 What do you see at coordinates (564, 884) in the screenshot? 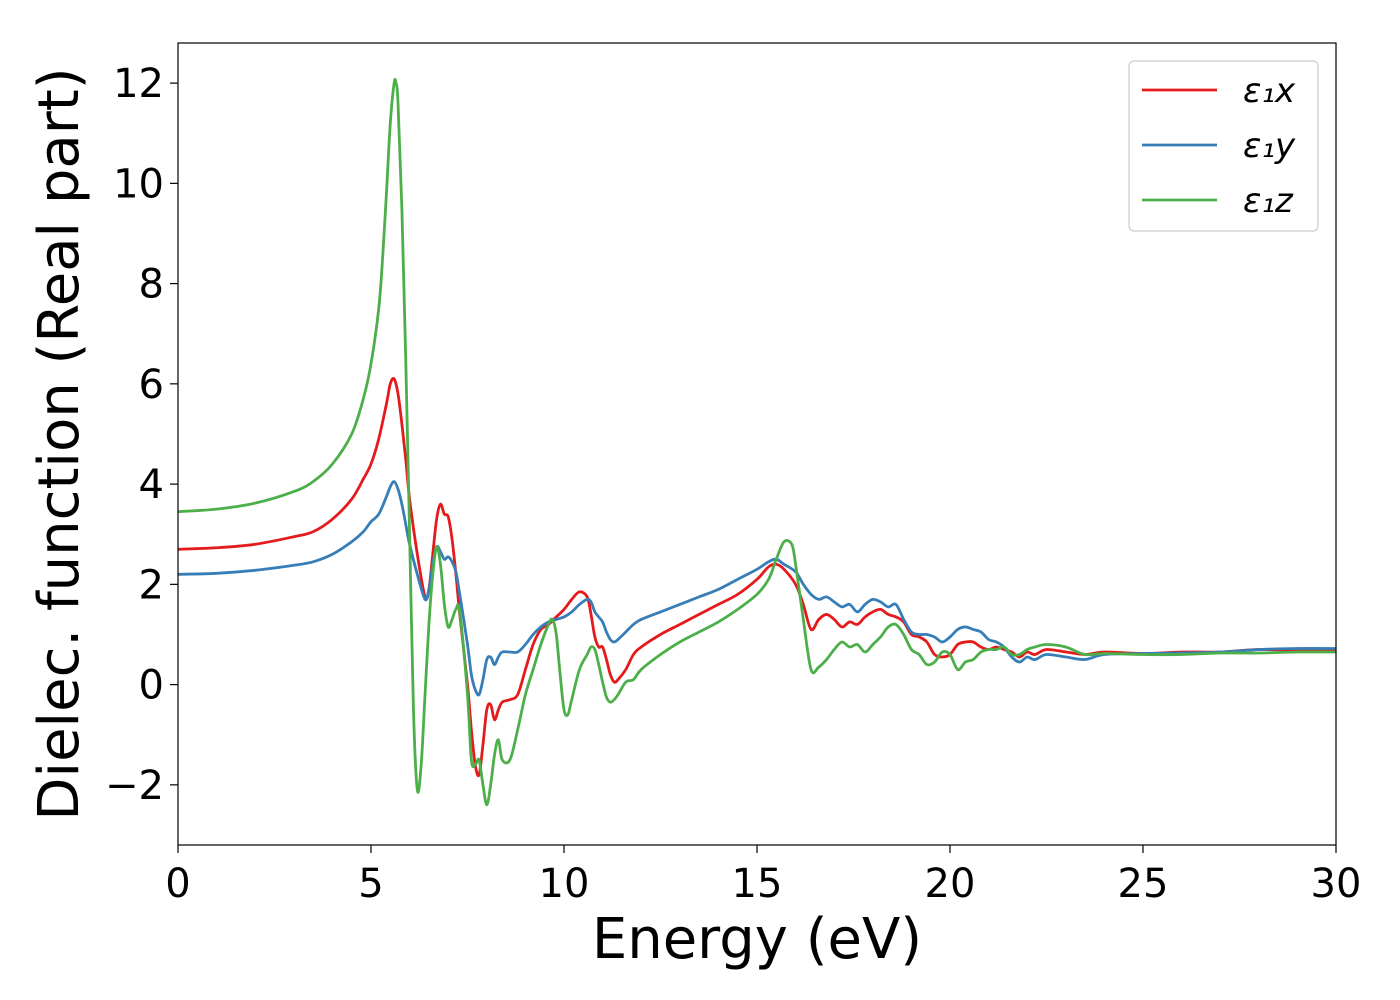
I see `x-tick-label: 10` at bounding box center [564, 884].